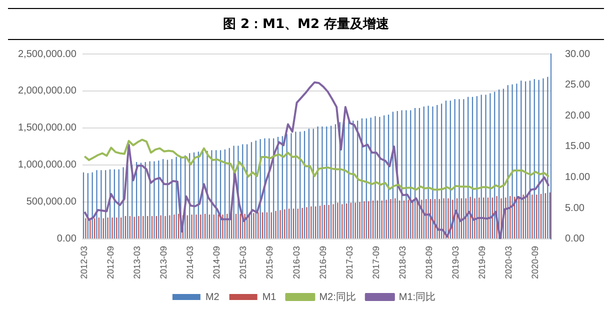  What do you see at coordinates (429, 262) in the screenshot?
I see `x-tick-label: 2018-09` at bounding box center [429, 262].